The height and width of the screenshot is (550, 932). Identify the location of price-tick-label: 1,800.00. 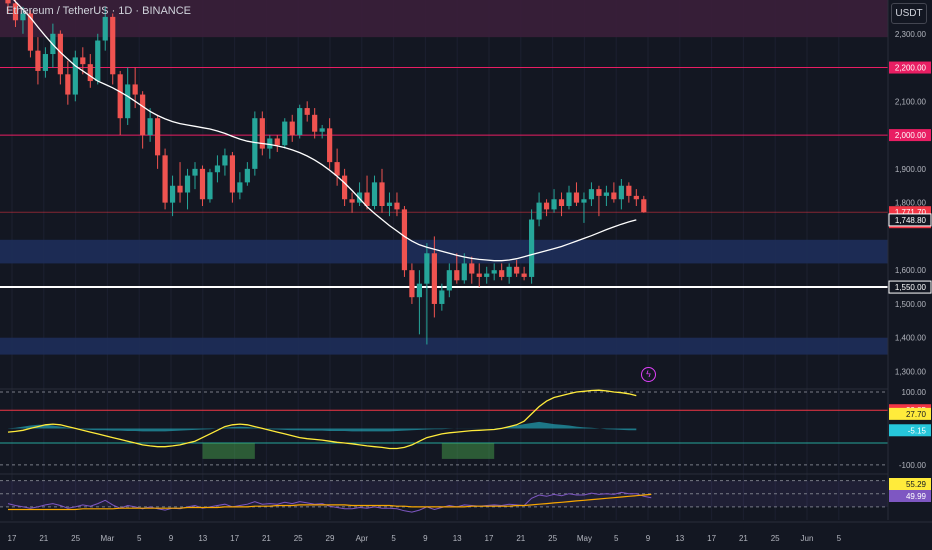
(911, 203).